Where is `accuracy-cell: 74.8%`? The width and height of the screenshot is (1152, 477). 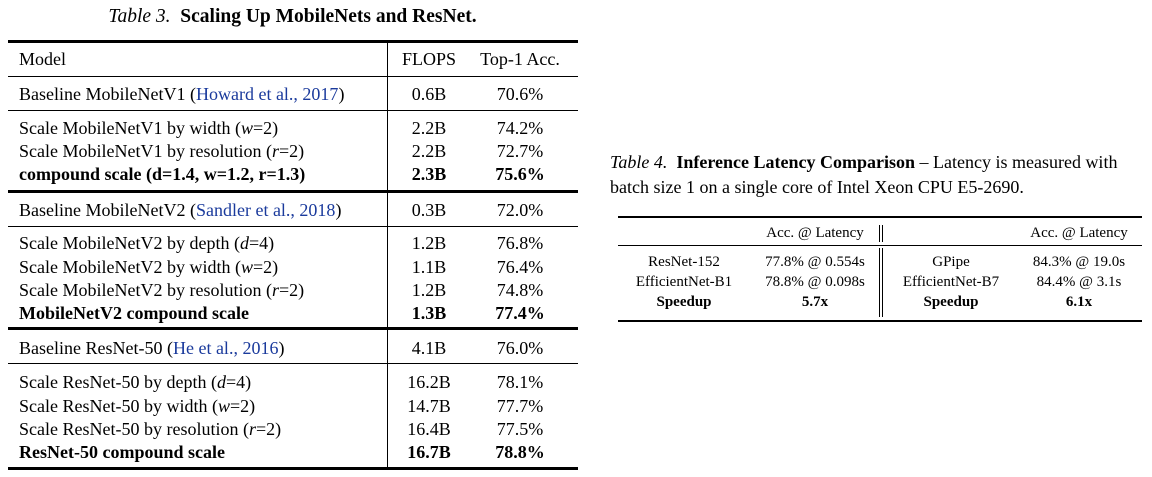 accuracy-cell: 74.8% is located at coordinates (520, 290).